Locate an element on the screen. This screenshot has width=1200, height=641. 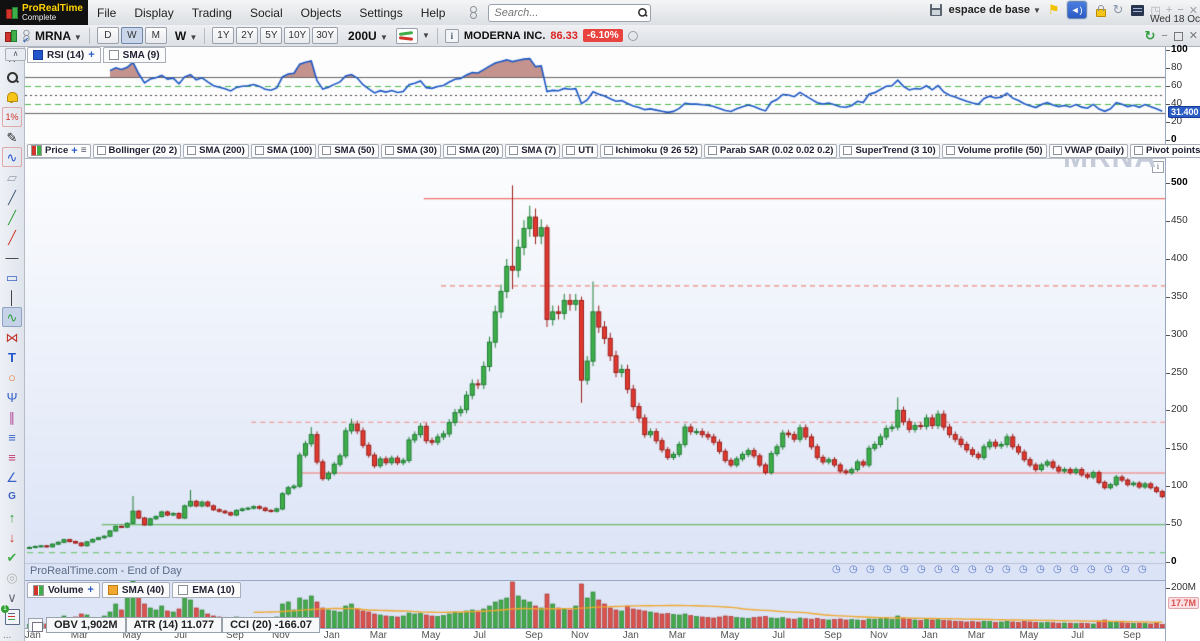
horizontal-line-icon: — is located at coordinates (12, 257).